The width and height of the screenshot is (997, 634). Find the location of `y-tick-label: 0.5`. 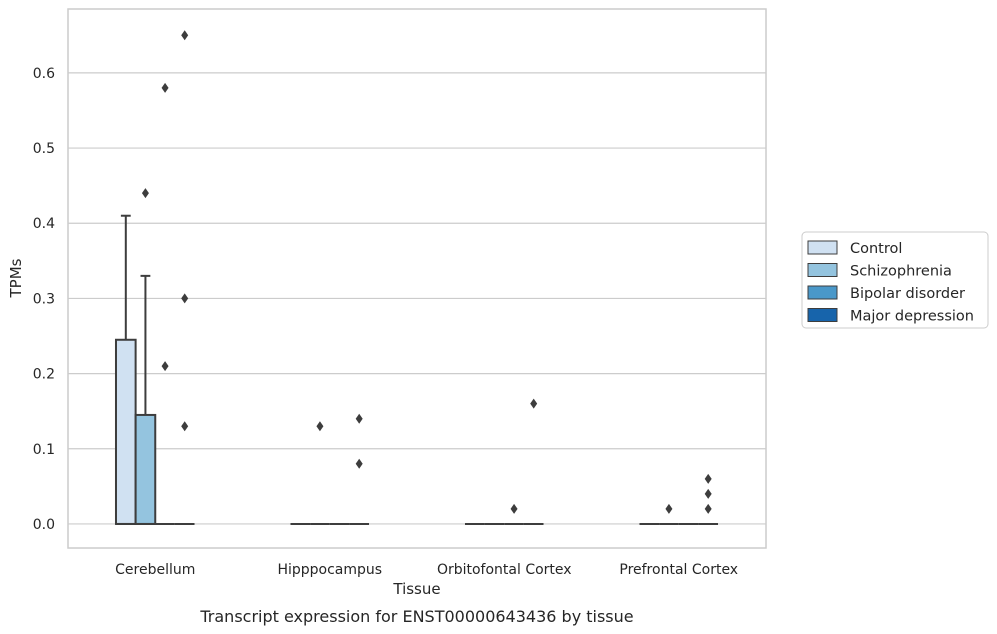

y-tick-label: 0.5 is located at coordinates (44, 149).